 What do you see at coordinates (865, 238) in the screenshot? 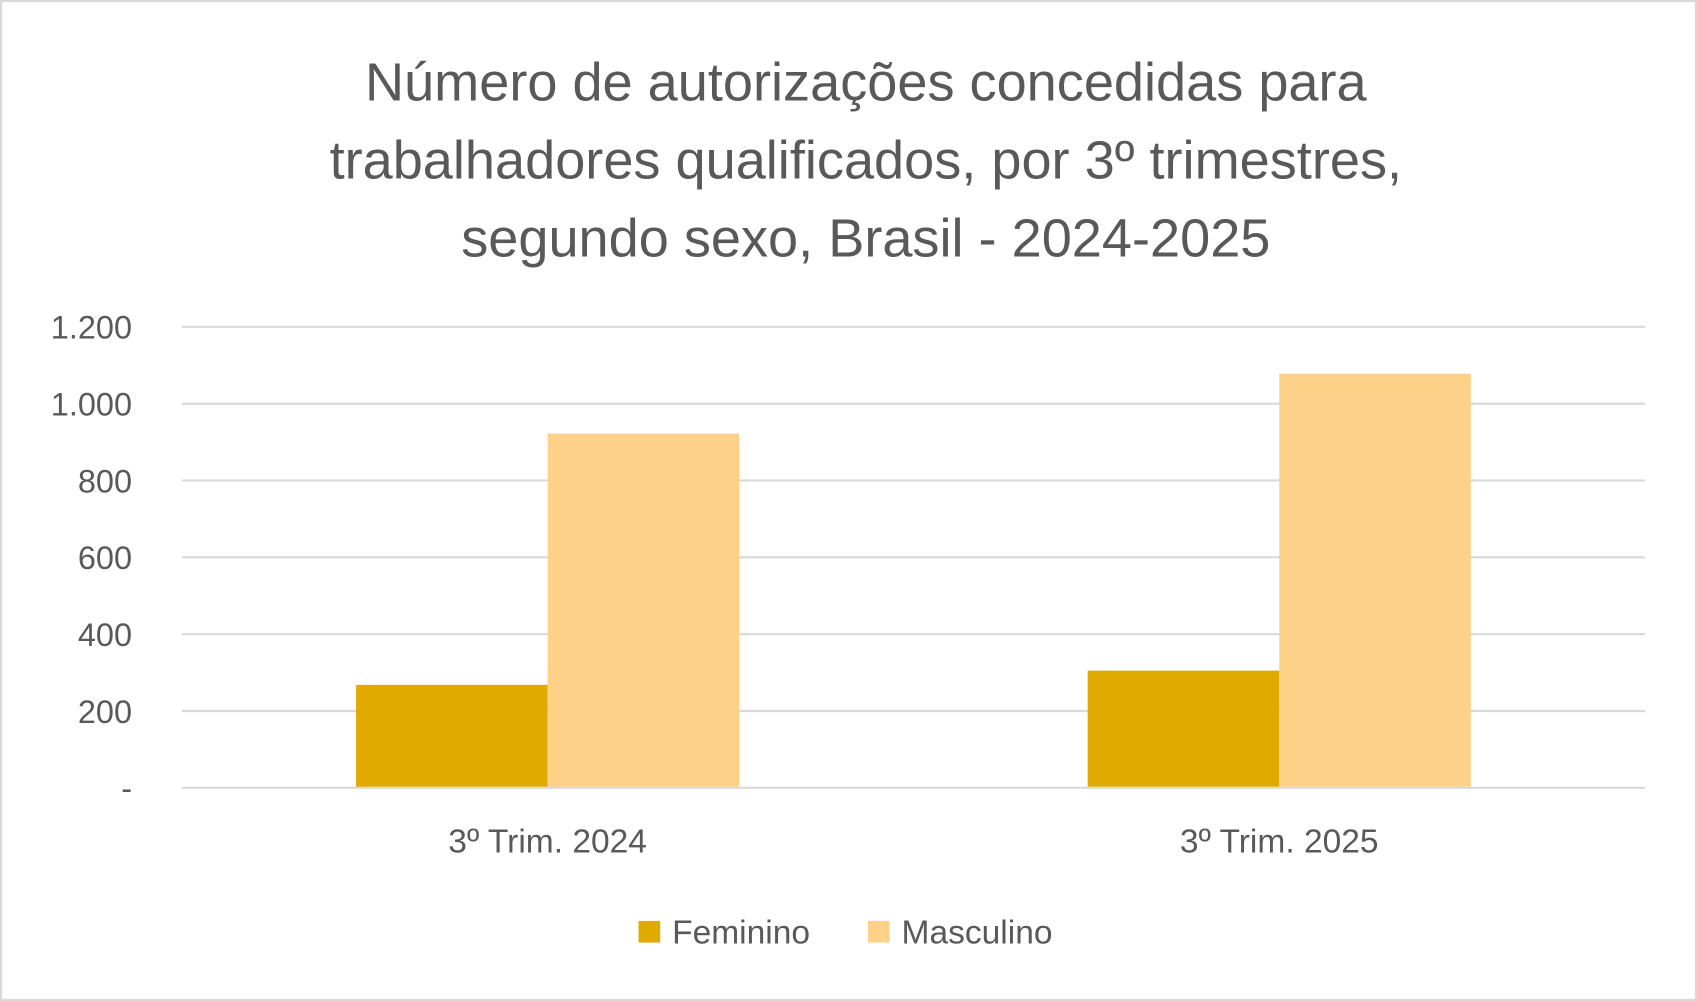
I see `title-line-3: segundo sexo, Brasil - 2024-2025` at bounding box center [865, 238].